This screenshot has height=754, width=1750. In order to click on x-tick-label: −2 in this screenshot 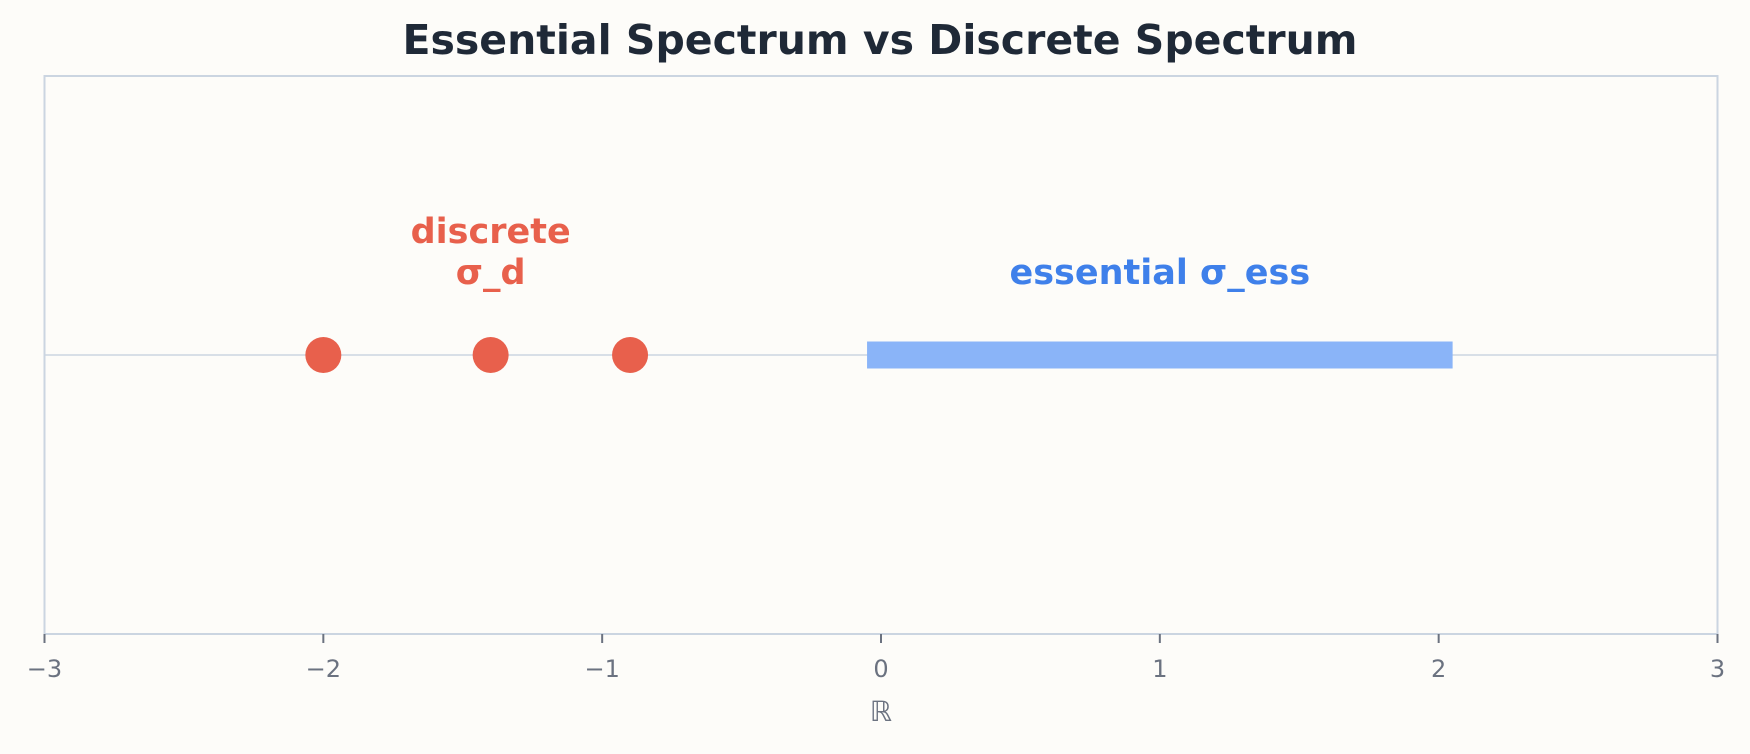, I will do `click(323, 669)`.